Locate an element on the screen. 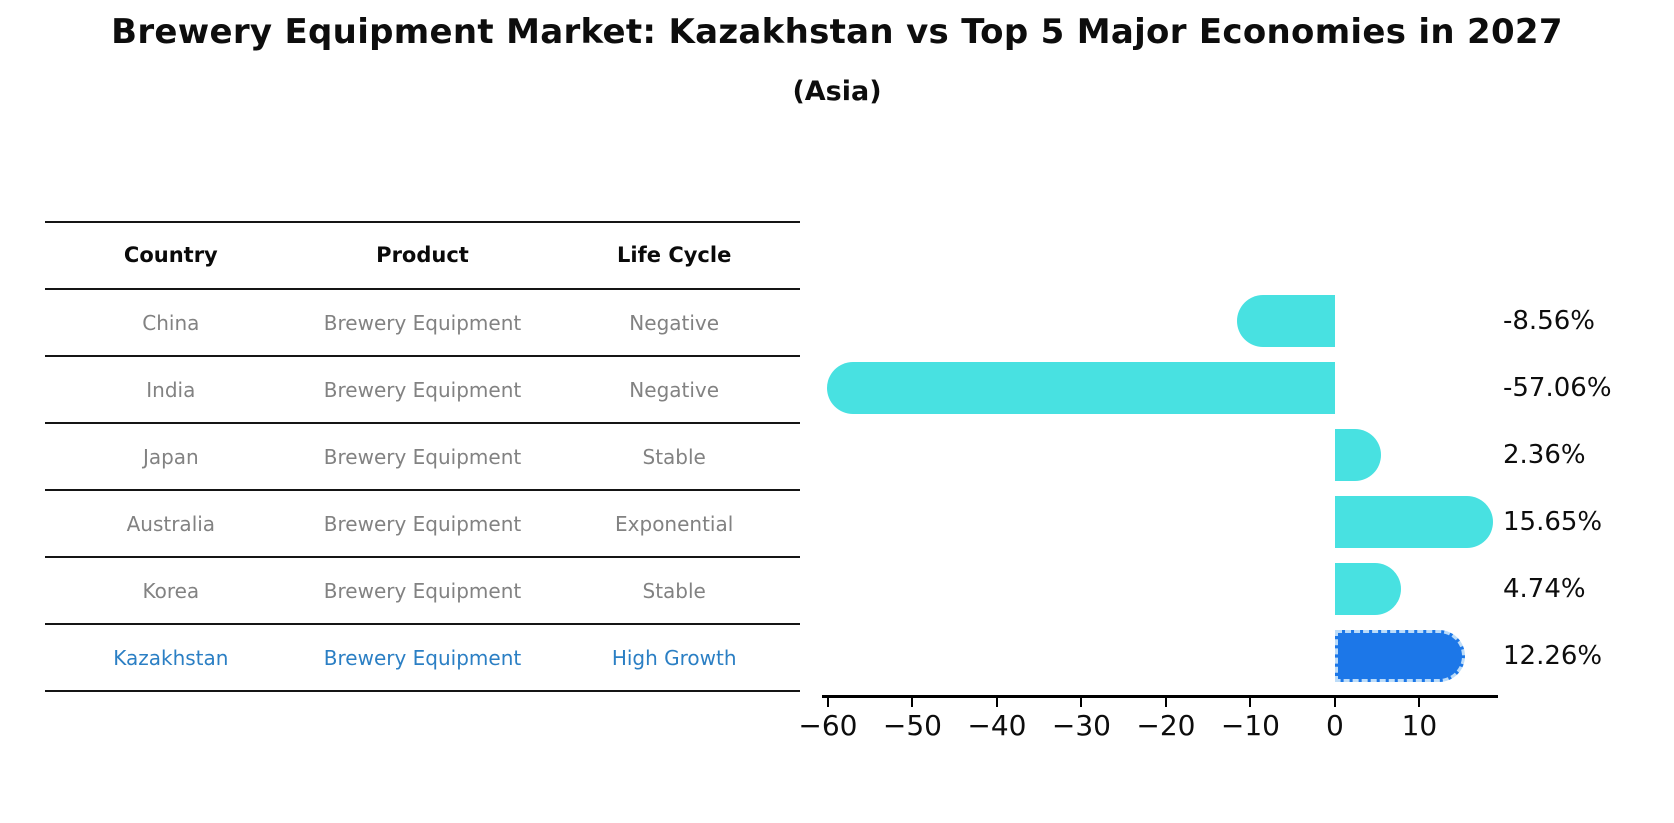  x-tick-label: −10 is located at coordinates (1250, 725).